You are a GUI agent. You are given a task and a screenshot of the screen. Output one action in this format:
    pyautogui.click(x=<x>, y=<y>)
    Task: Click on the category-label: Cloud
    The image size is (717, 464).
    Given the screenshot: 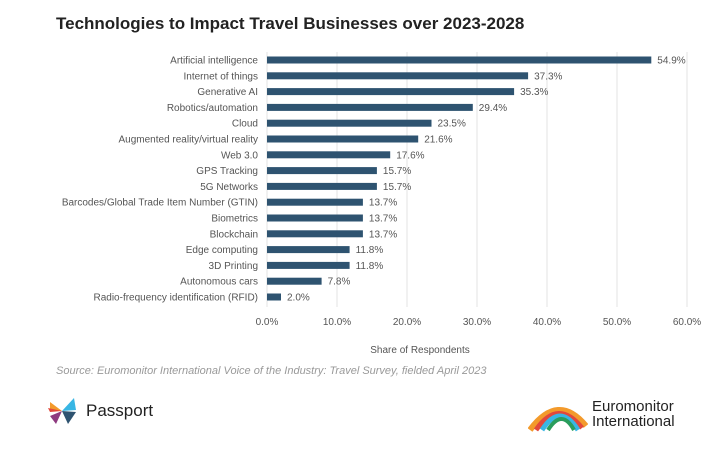 What is the action you would take?
    pyautogui.click(x=245, y=124)
    